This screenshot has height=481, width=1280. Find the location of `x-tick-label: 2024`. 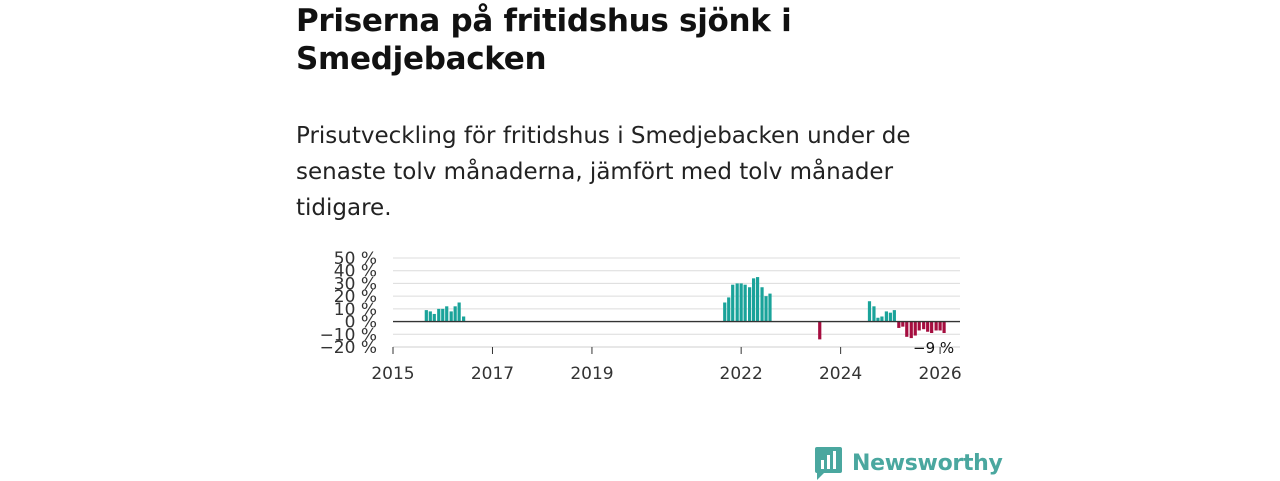

x-tick-label: 2024 is located at coordinates (840, 374).